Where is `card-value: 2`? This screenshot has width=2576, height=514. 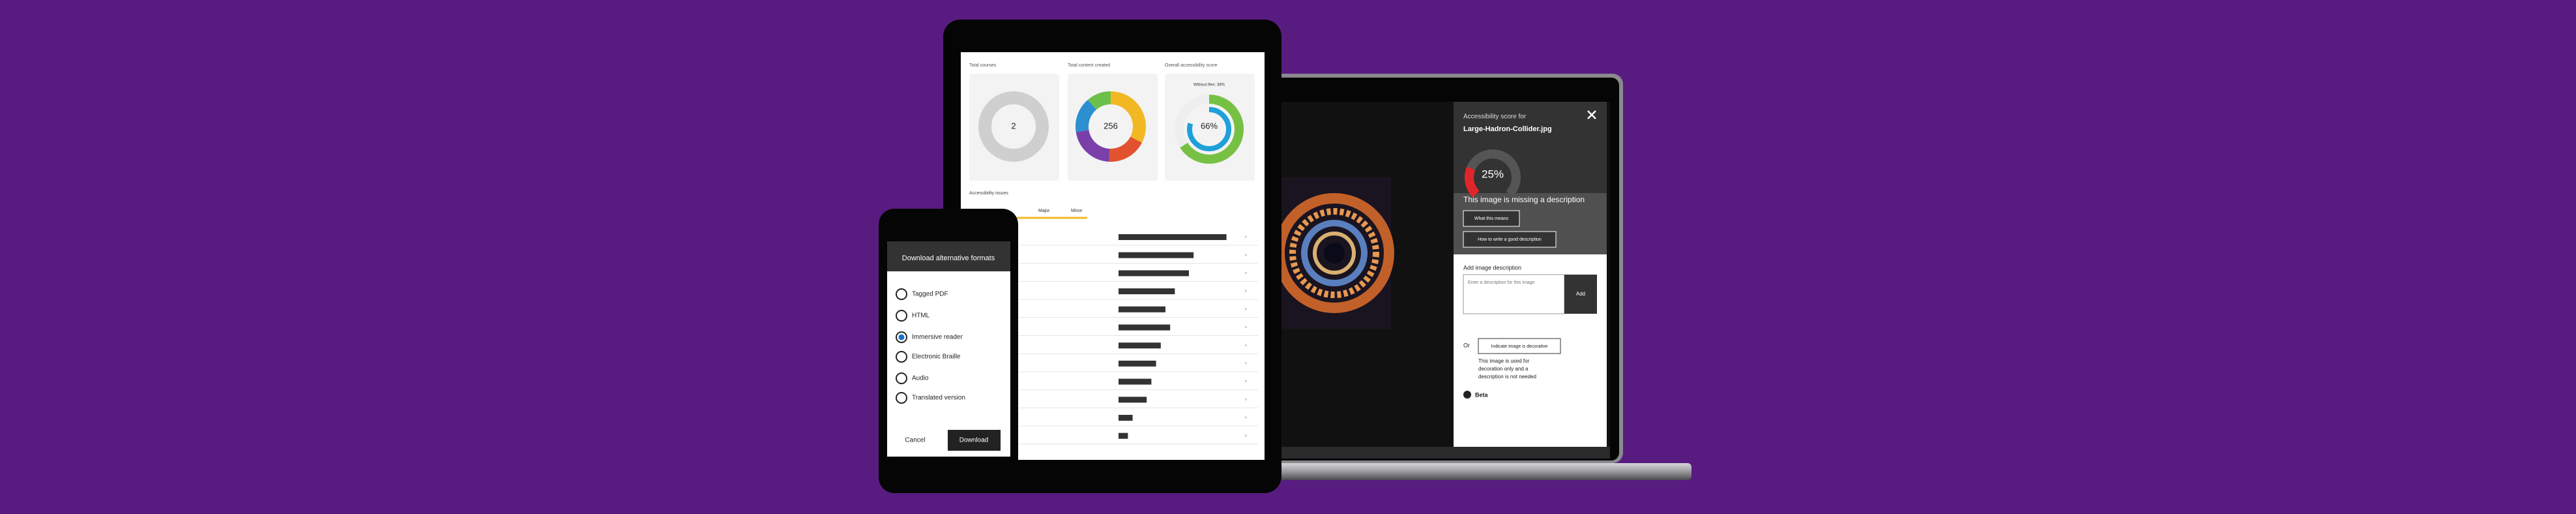
card-value: 2 is located at coordinates (1013, 126).